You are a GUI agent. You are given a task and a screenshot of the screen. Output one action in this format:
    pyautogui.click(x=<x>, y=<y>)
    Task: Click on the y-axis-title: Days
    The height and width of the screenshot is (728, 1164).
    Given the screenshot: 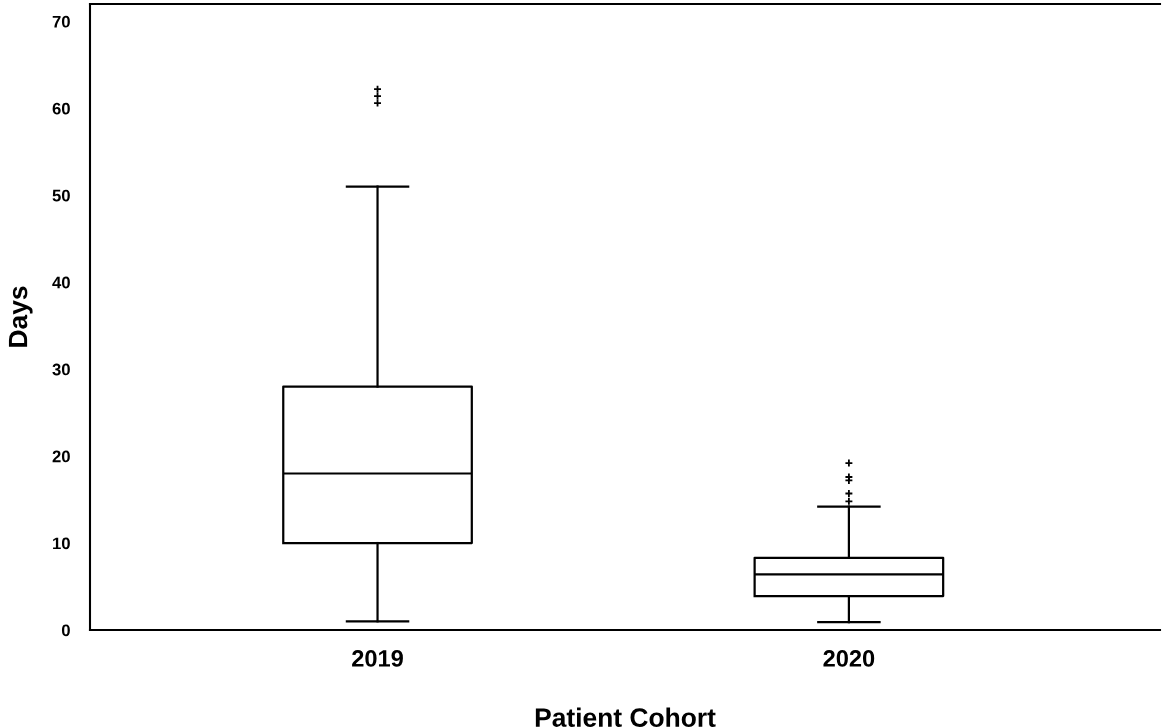 What is the action you would take?
    pyautogui.click(x=20, y=316)
    